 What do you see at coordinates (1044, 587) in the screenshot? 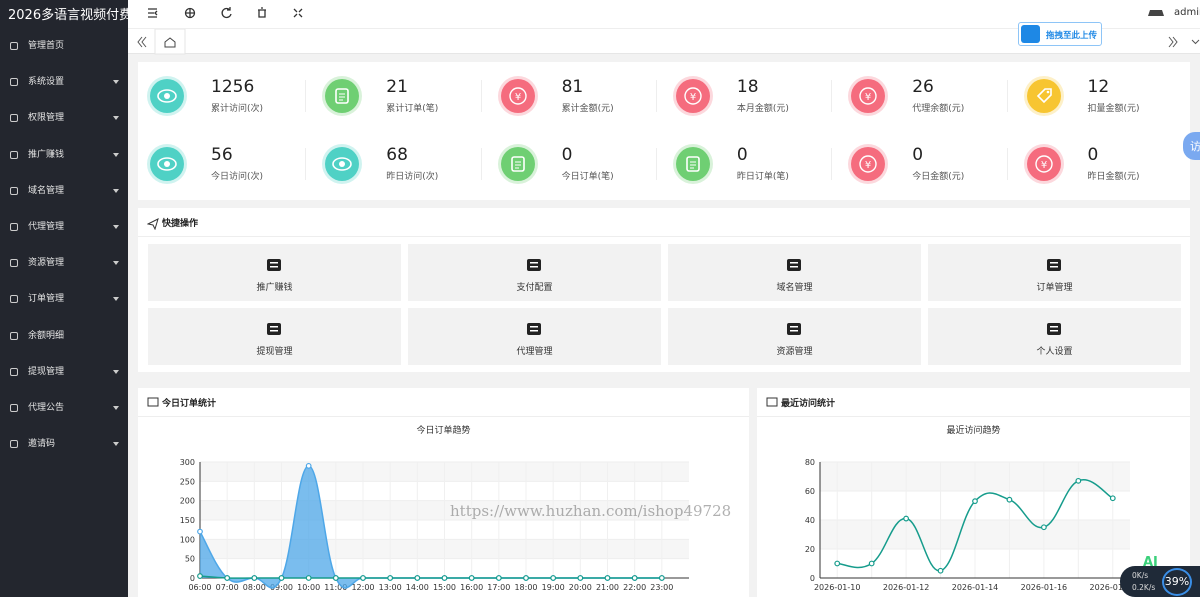
I see `x-tick-label: 2026-01-16` at bounding box center [1044, 587].